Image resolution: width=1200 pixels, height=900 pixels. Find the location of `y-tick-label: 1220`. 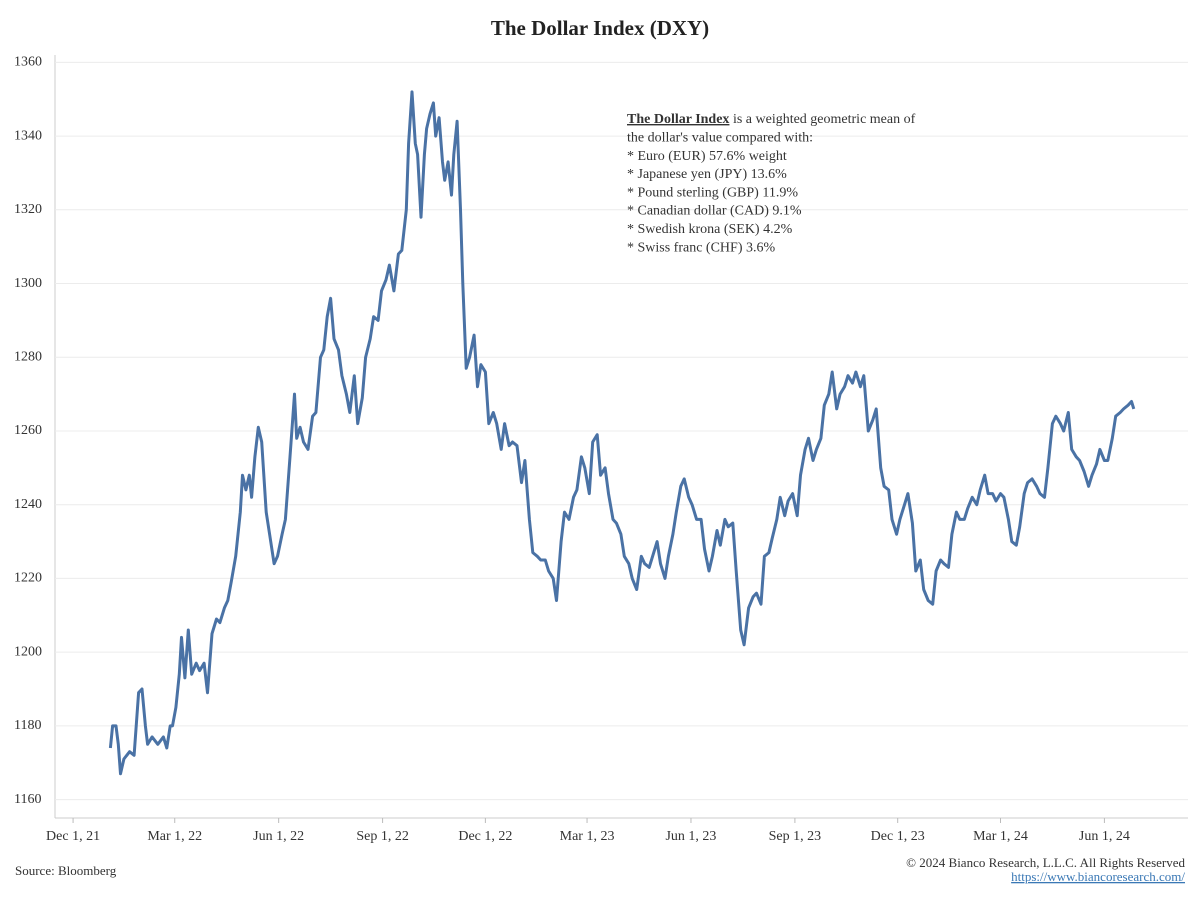

y-tick-label: 1220 is located at coordinates (28, 578).